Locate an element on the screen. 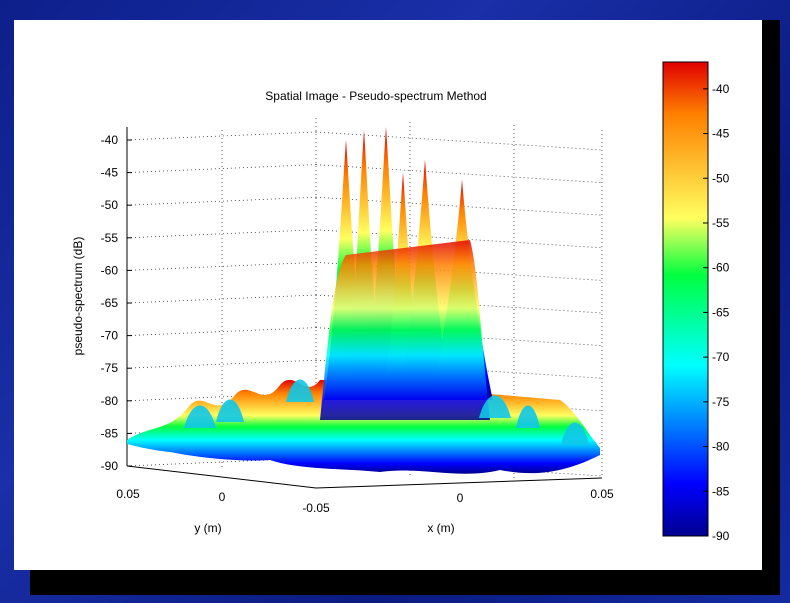 This screenshot has height=603, width=790. z-tick-label-2: -50 is located at coordinates (110, 205).